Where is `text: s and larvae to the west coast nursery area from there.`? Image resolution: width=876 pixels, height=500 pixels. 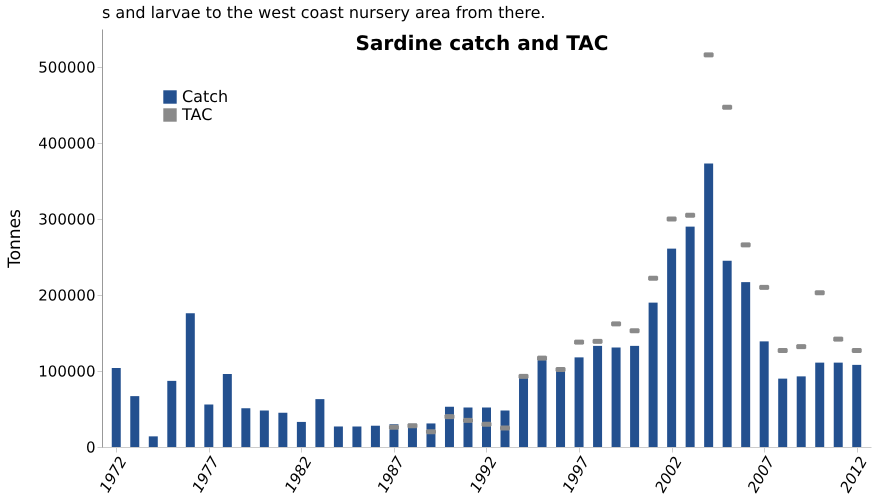 text: s and larvae to the west coast nursery area from there. is located at coordinates (324, 12).